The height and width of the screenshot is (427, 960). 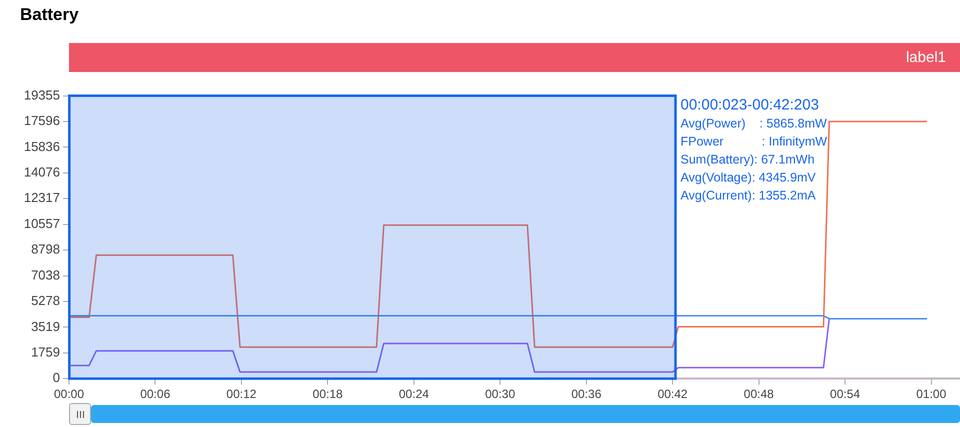 I want to click on x-tick-label: 00:42, so click(x=673, y=394).